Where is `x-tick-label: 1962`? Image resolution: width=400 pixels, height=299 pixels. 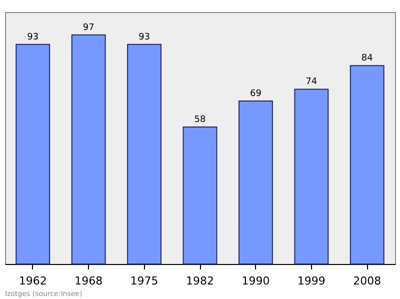
x-tick-label: 1962 is located at coordinates (32, 281).